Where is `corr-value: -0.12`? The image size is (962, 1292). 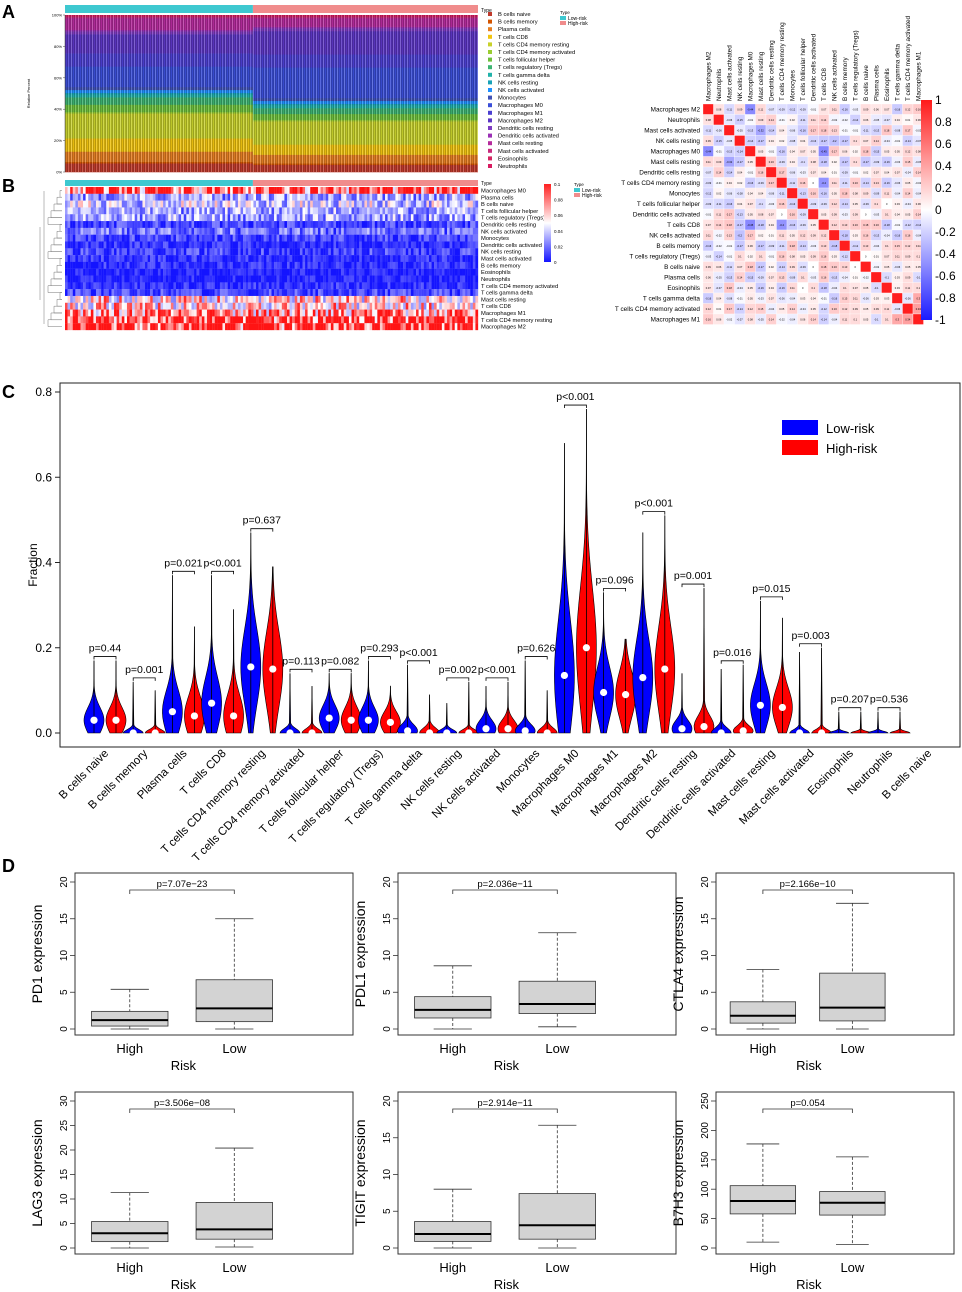 corr-value: -0.12 is located at coordinates (845, 256).